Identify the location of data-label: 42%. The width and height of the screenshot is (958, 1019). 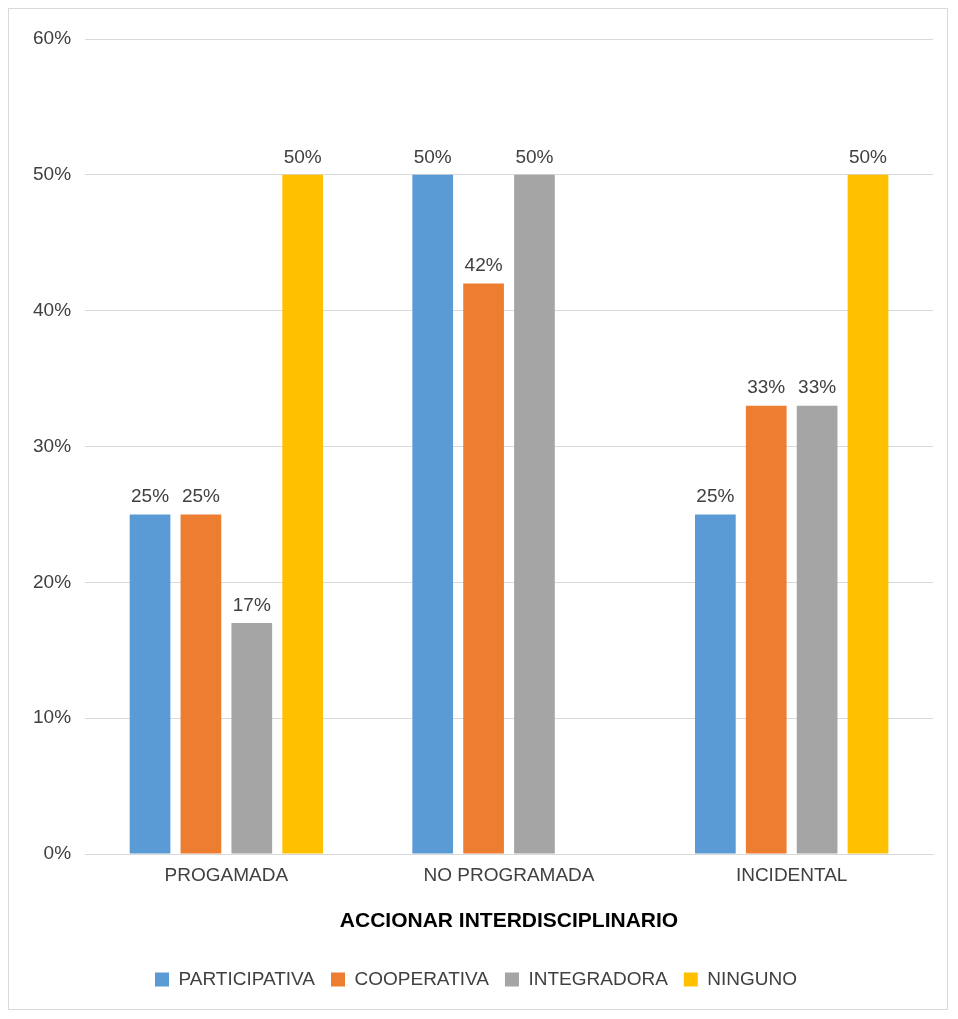
(483, 265).